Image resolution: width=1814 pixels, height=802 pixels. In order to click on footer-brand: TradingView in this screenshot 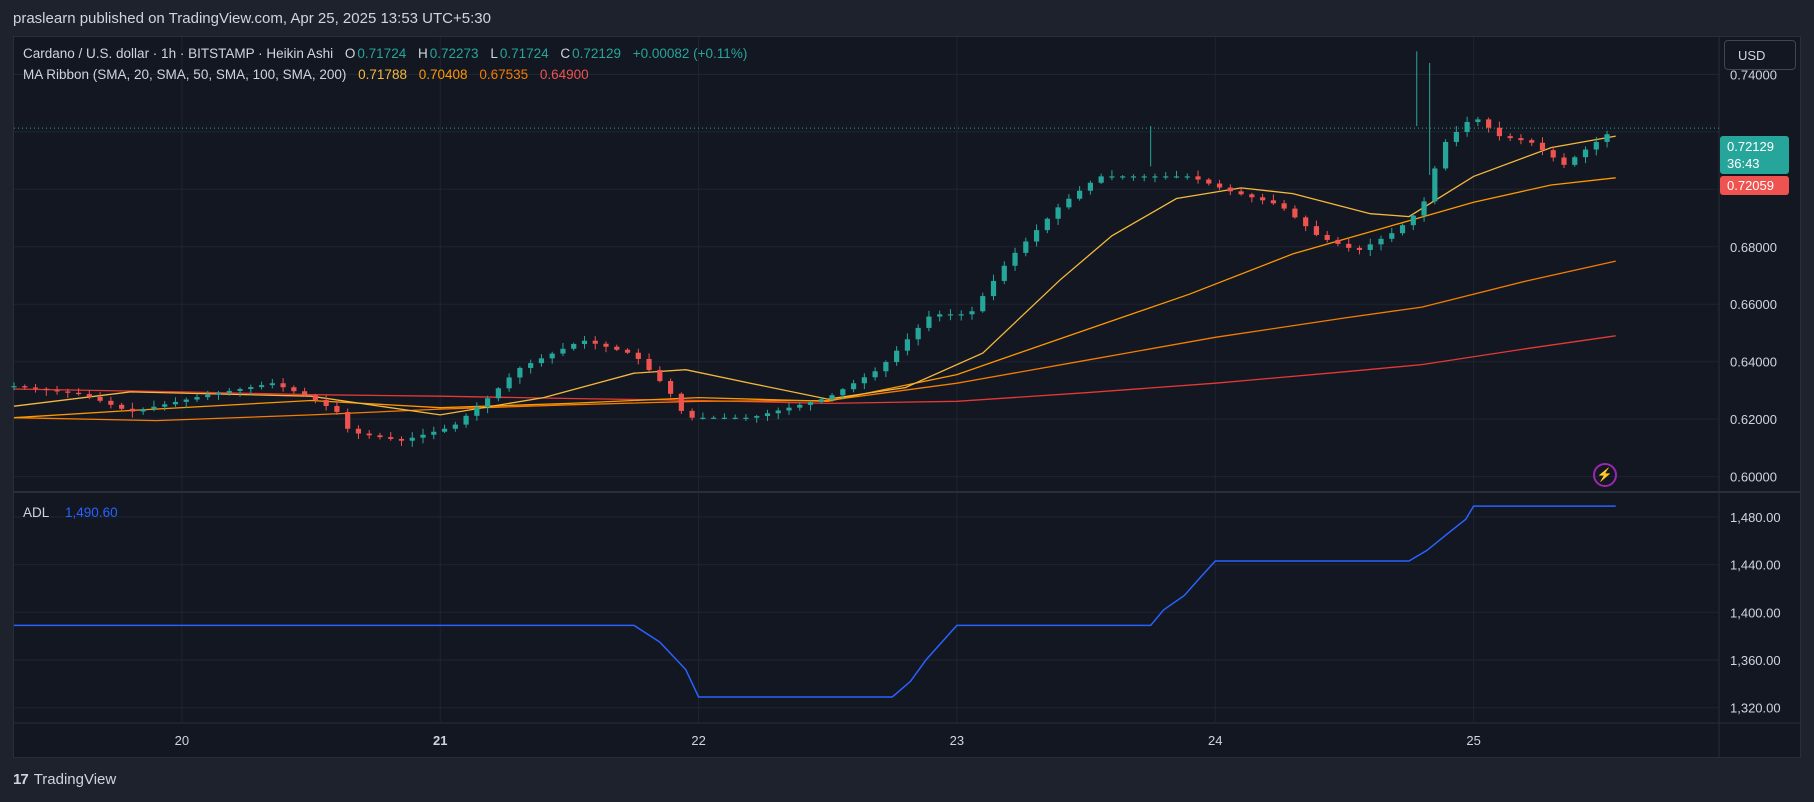, I will do `click(75, 779)`.